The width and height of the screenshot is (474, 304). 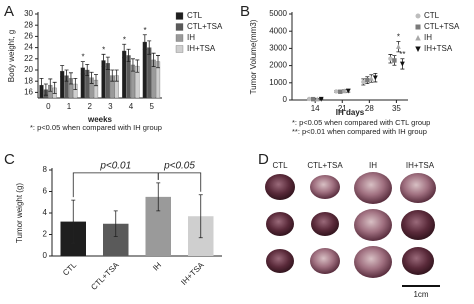 What do you see at coordinates (350, 112) in the screenshot?
I see `x-axis-label: IH days` at bounding box center [350, 112].